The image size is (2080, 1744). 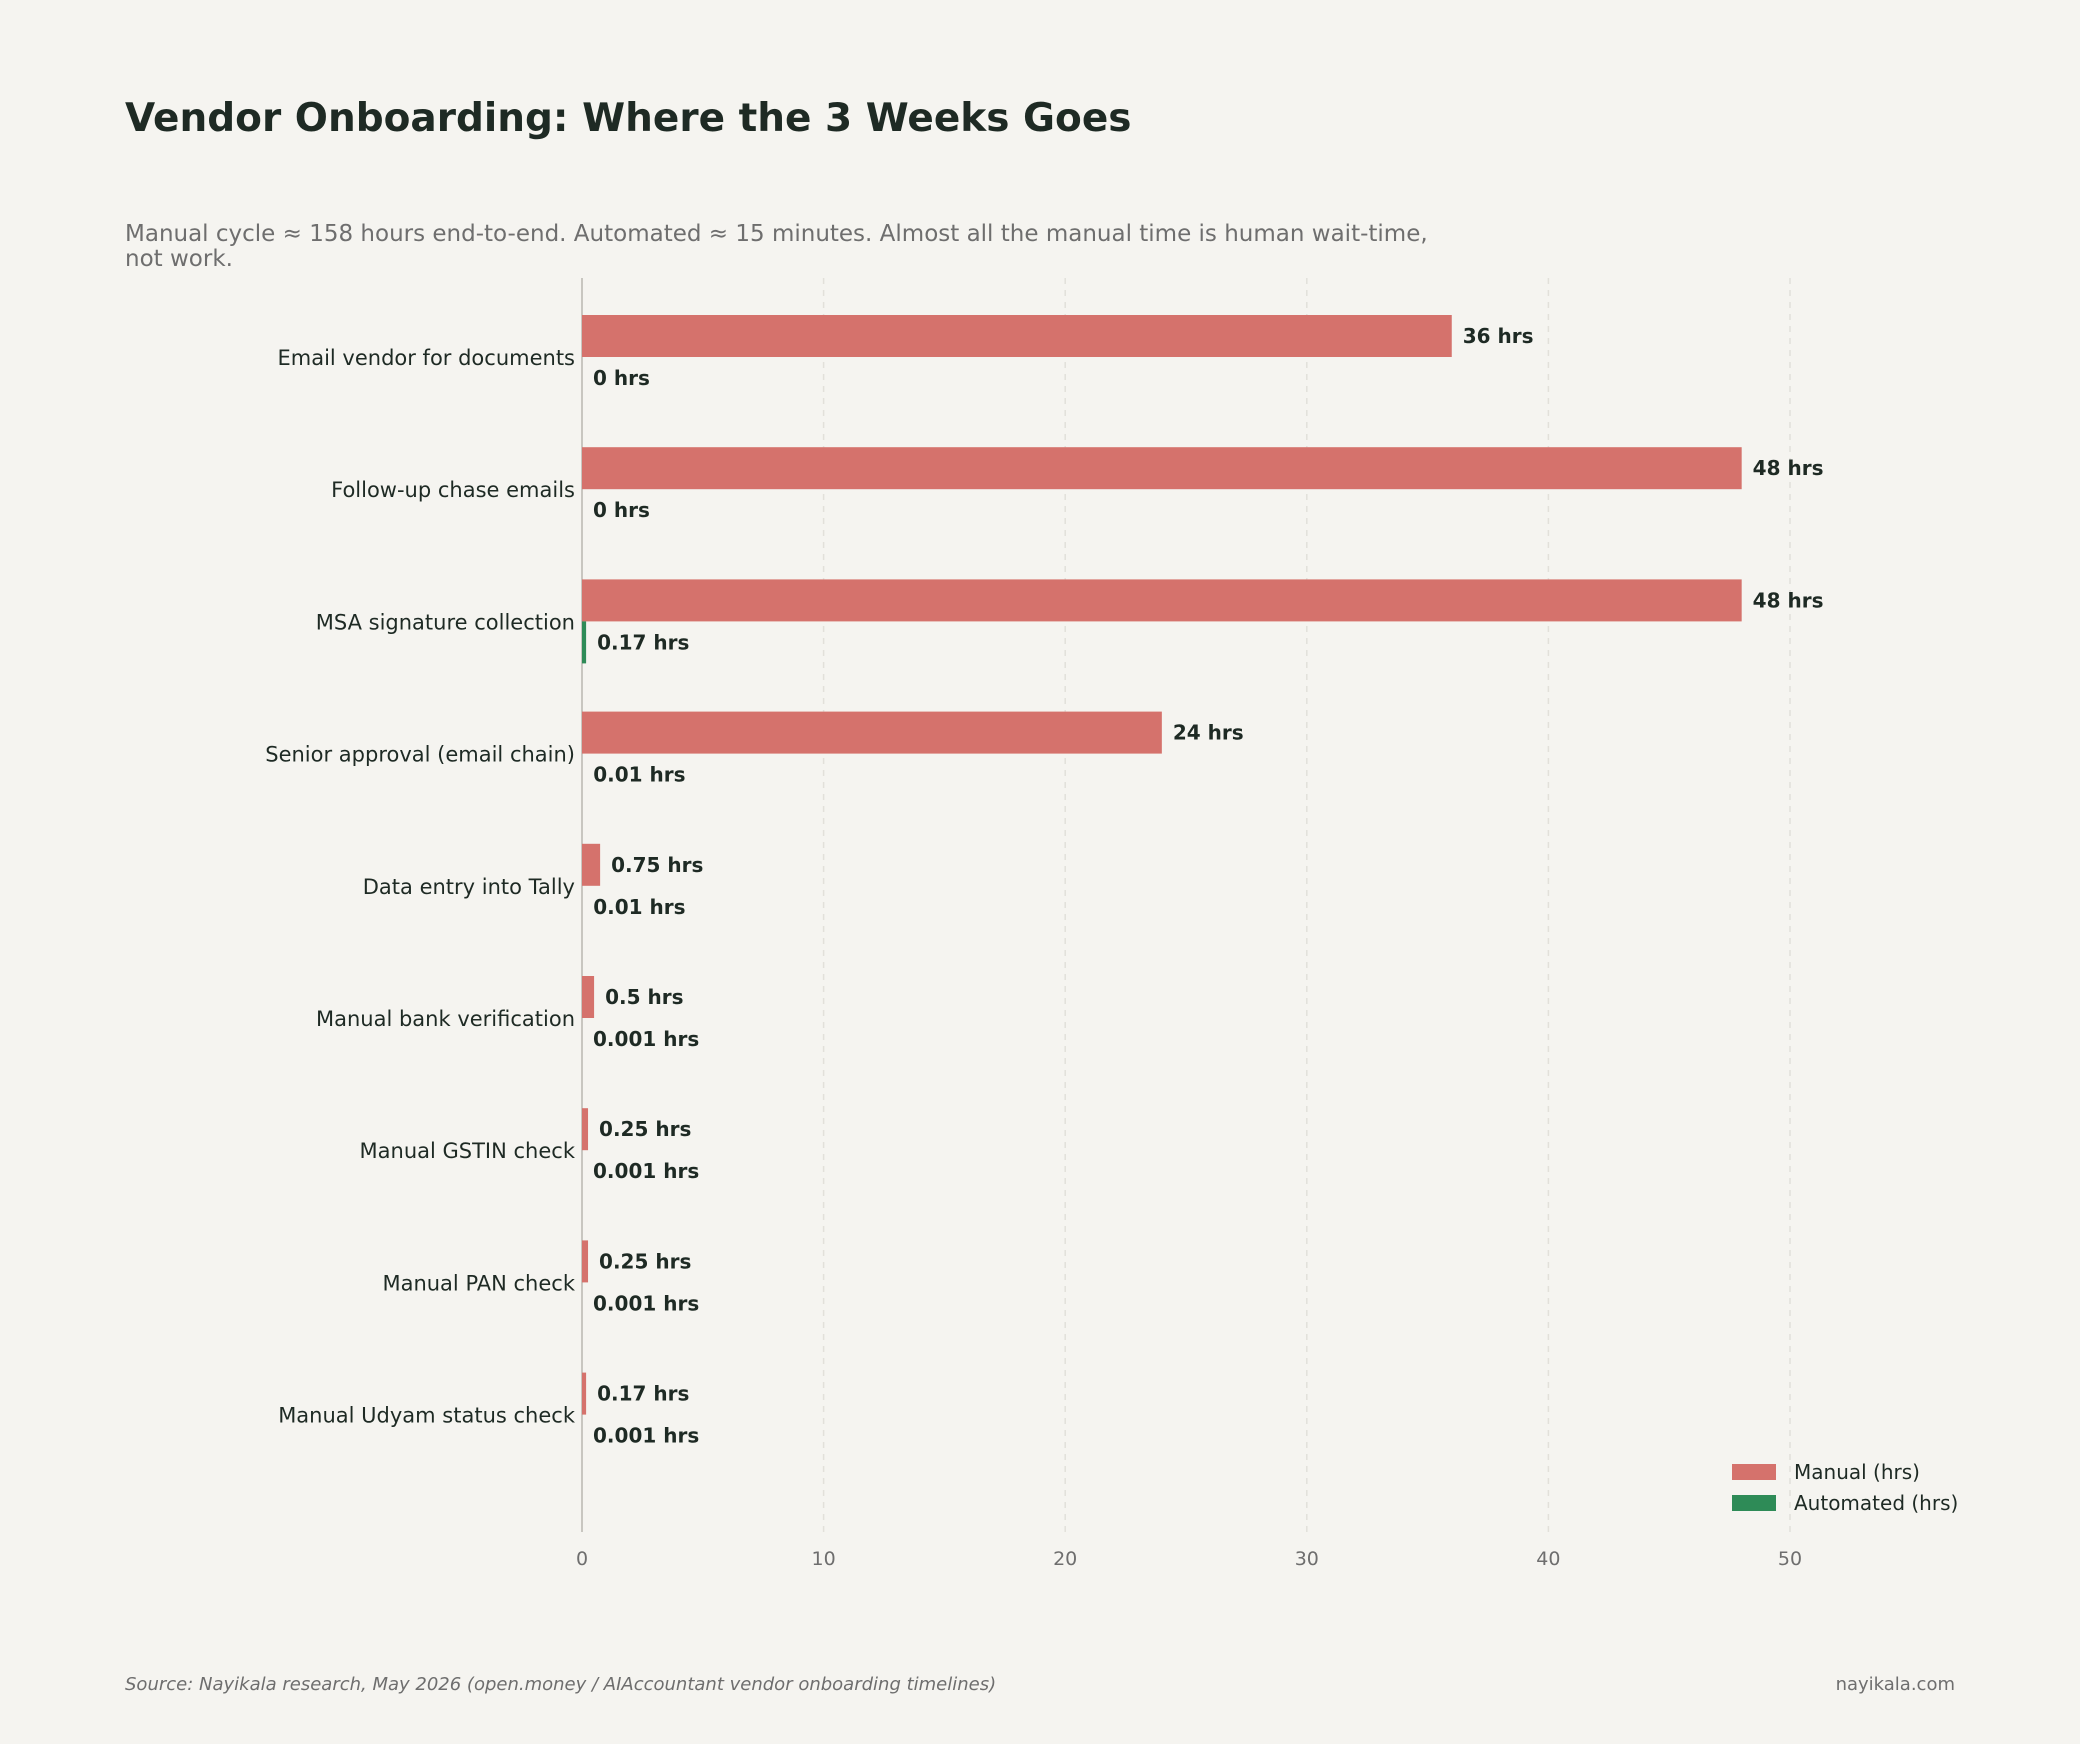 I want to click on legend-label-automated: Automated (hrs), so click(x=1876, y=1503).